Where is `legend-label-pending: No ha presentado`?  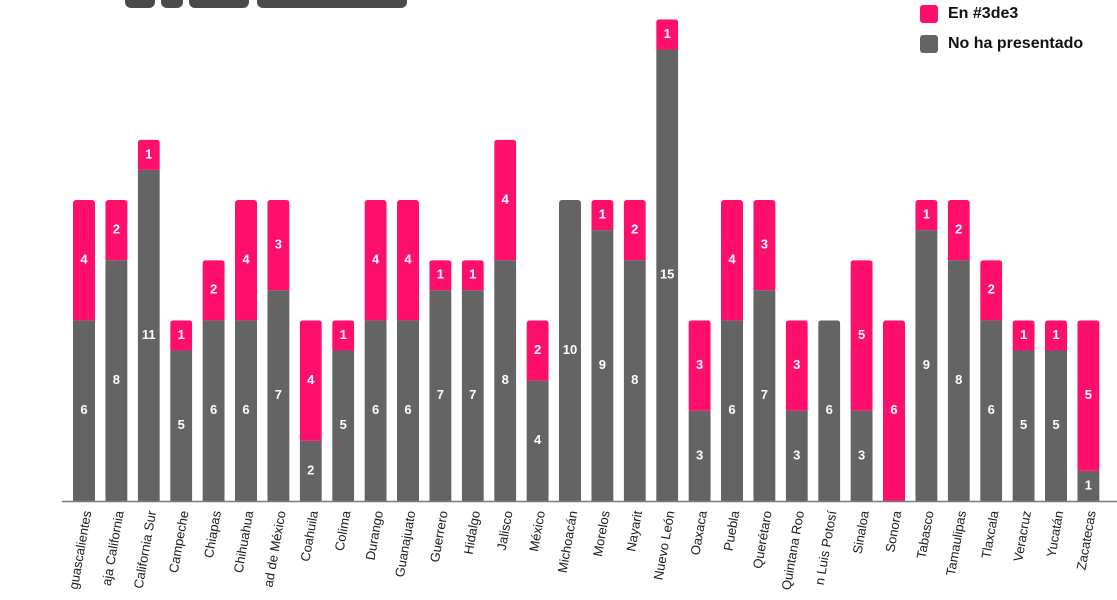 legend-label-pending: No ha presentado is located at coordinates (1016, 43).